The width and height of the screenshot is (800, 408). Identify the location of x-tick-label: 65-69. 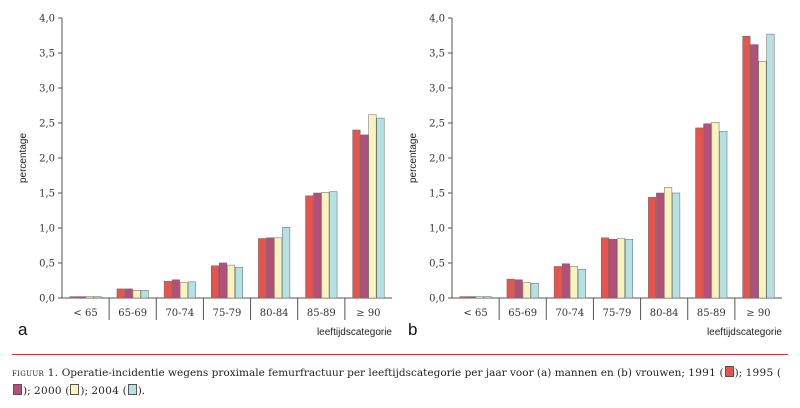
(522, 313).